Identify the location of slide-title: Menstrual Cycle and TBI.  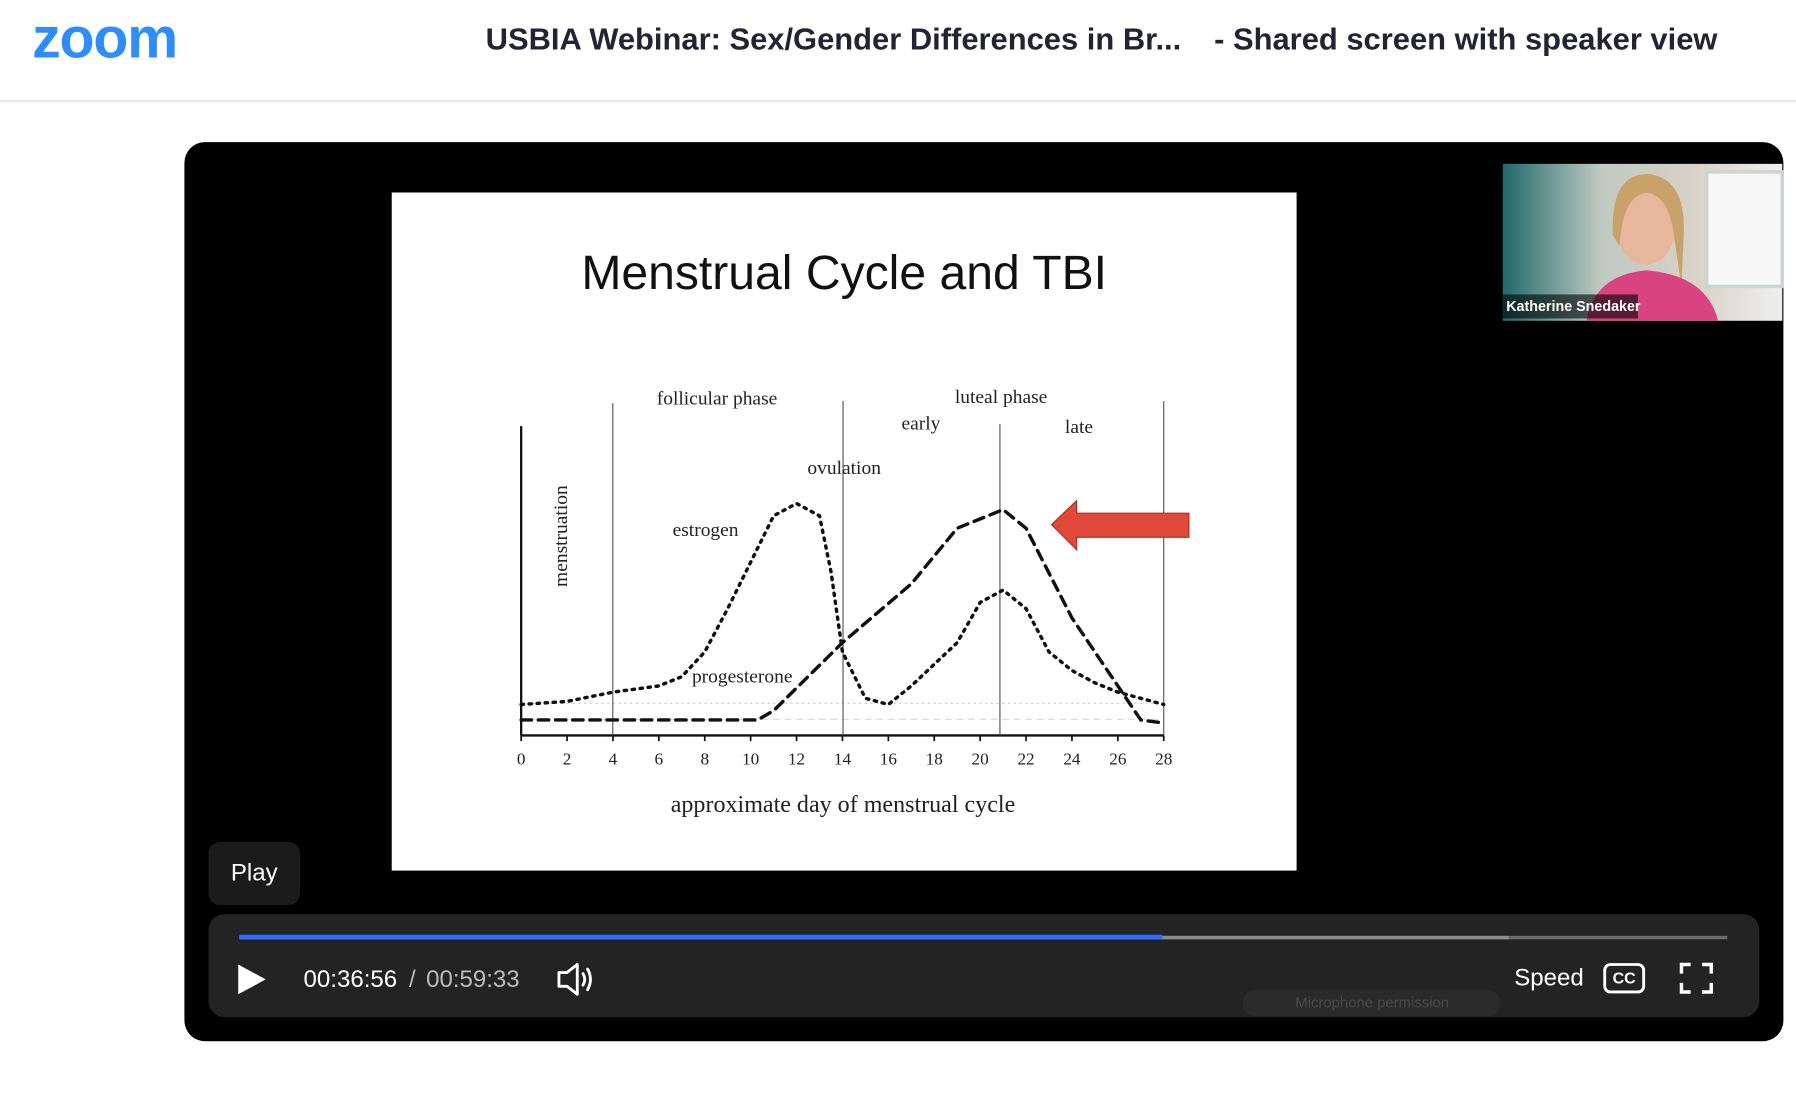
(844, 273).